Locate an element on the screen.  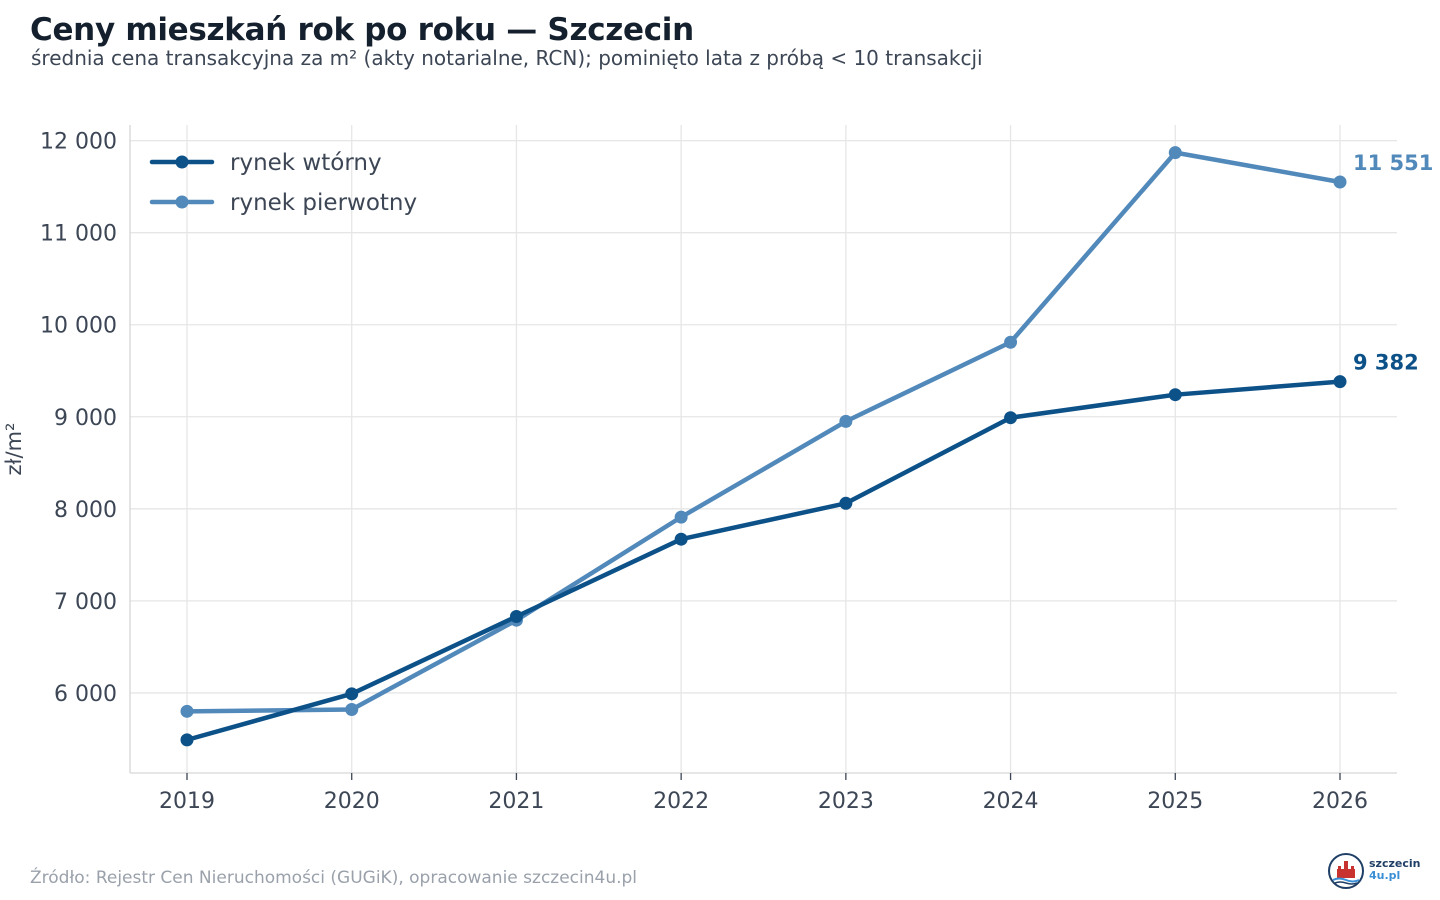
castle-logo-icon is located at coordinates (1346, 871).